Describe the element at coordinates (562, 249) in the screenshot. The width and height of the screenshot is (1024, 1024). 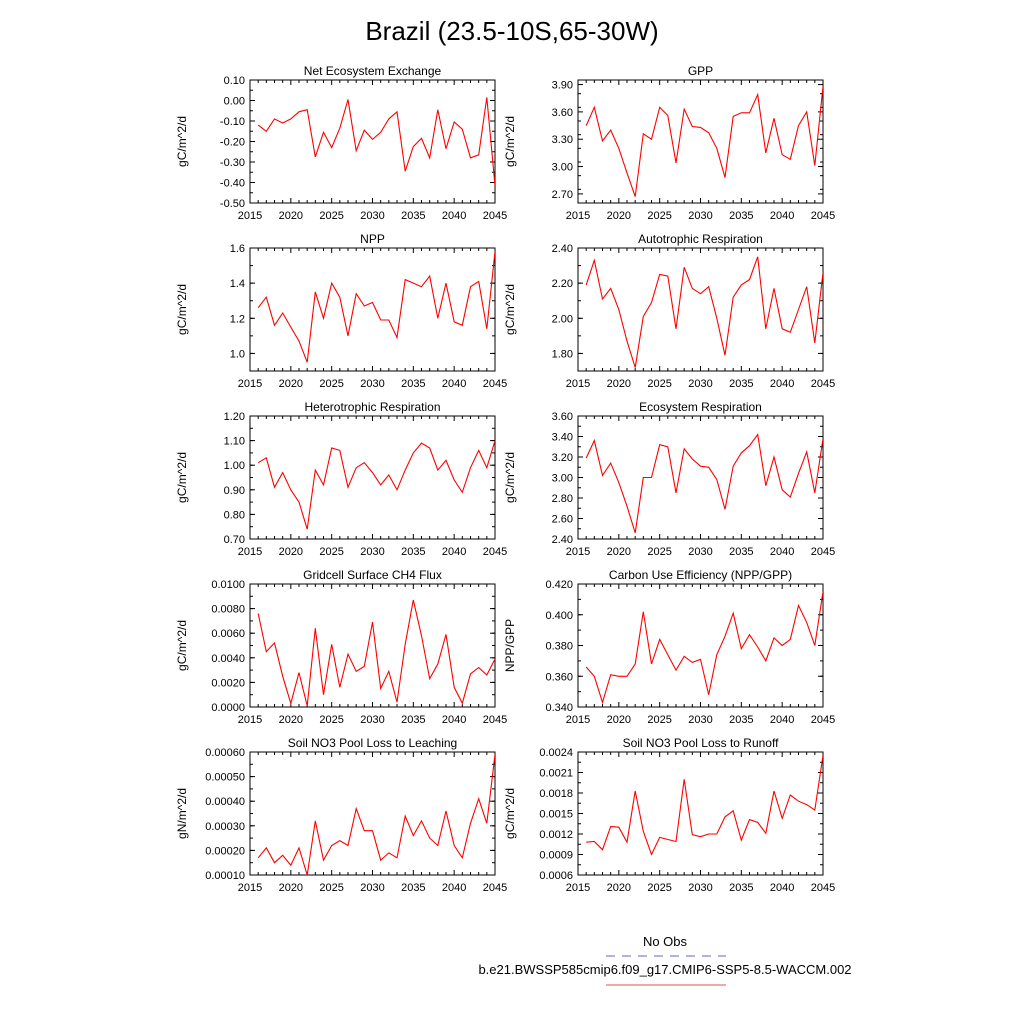
I see `y-tick-label: 2.40` at that location.